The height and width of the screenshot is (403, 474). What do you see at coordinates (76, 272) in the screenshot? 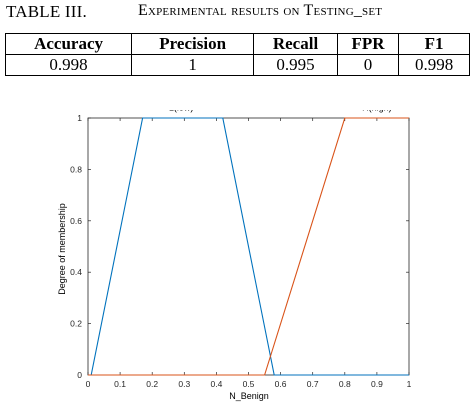
I see `y-tick-label: 0.4` at bounding box center [76, 272].